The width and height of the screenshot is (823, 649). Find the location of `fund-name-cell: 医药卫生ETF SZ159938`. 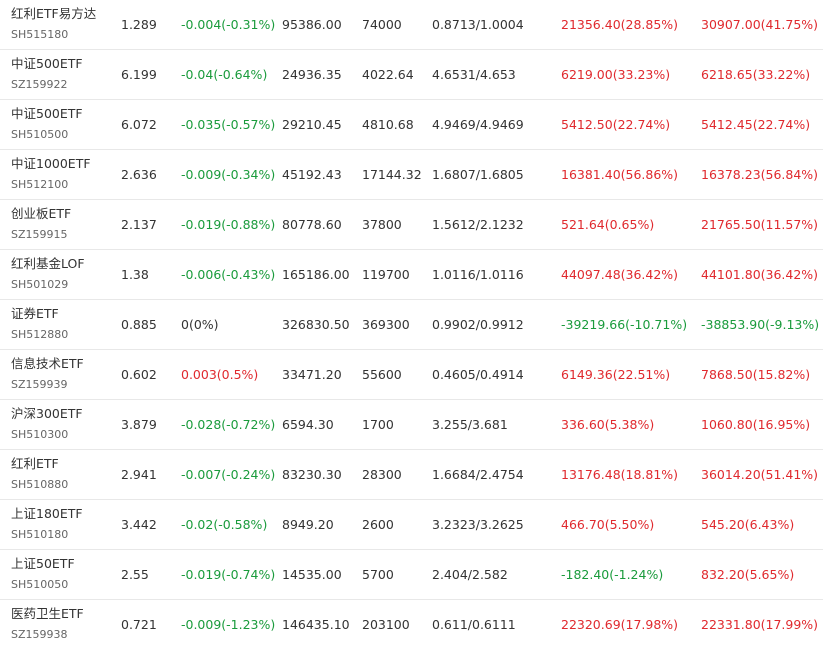

fund-name-cell: 医药卫生ETF SZ159938 is located at coordinates (65, 624).